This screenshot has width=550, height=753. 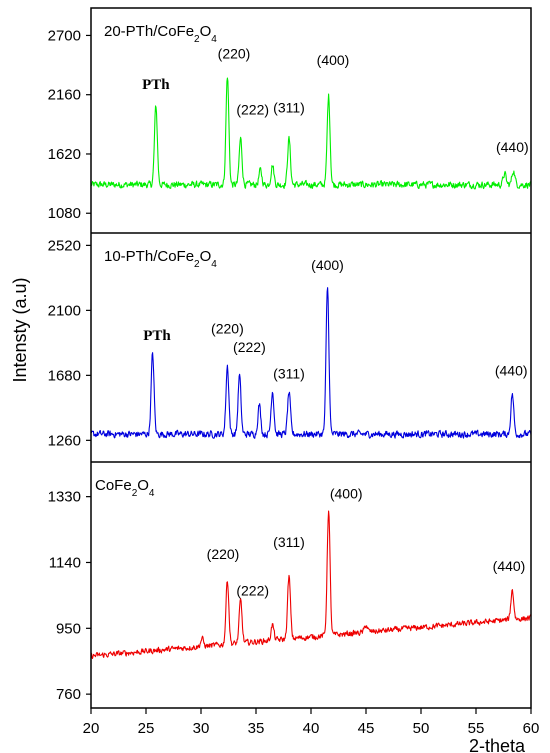 What do you see at coordinates (20, 329) in the screenshot?
I see `y-axis-title: Intensty (a.u)` at bounding box center [20, 329].